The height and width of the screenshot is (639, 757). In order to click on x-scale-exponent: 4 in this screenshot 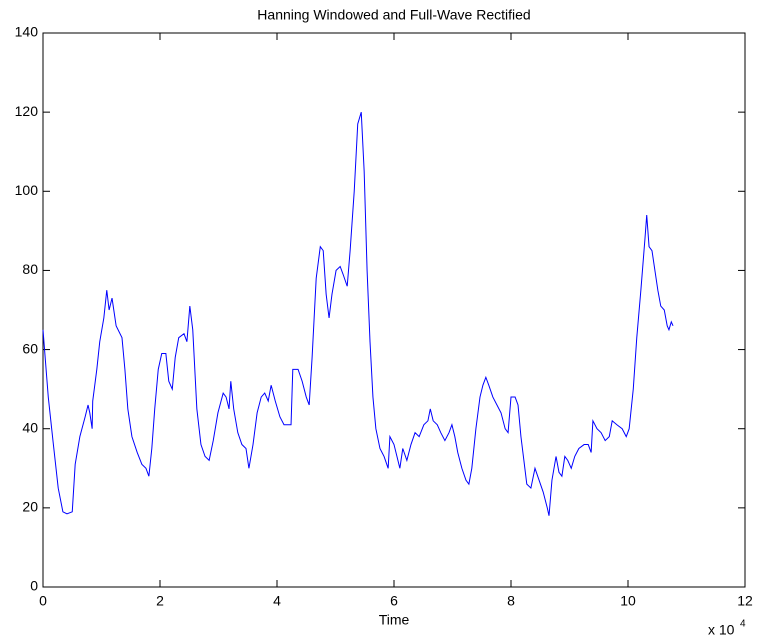, I will do `click(743, 624)`.